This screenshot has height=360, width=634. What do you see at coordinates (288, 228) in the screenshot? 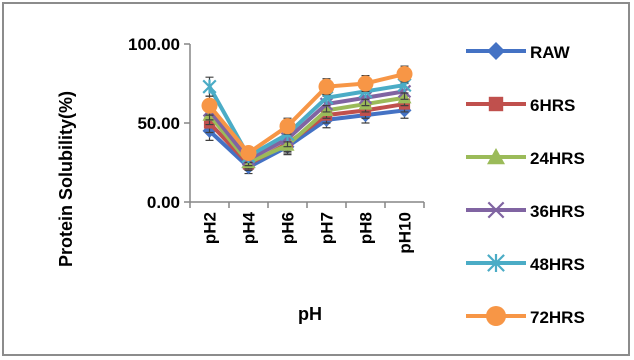
I see `x-tick-label: pH6` at bounding box center [288, 228].